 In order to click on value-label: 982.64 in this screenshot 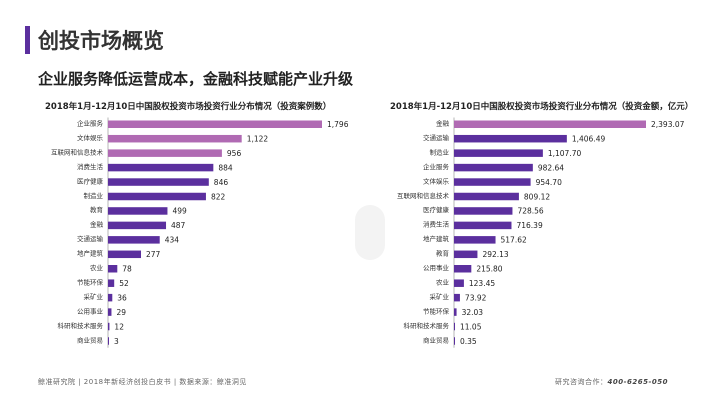, I will do `click(551, 167)`.